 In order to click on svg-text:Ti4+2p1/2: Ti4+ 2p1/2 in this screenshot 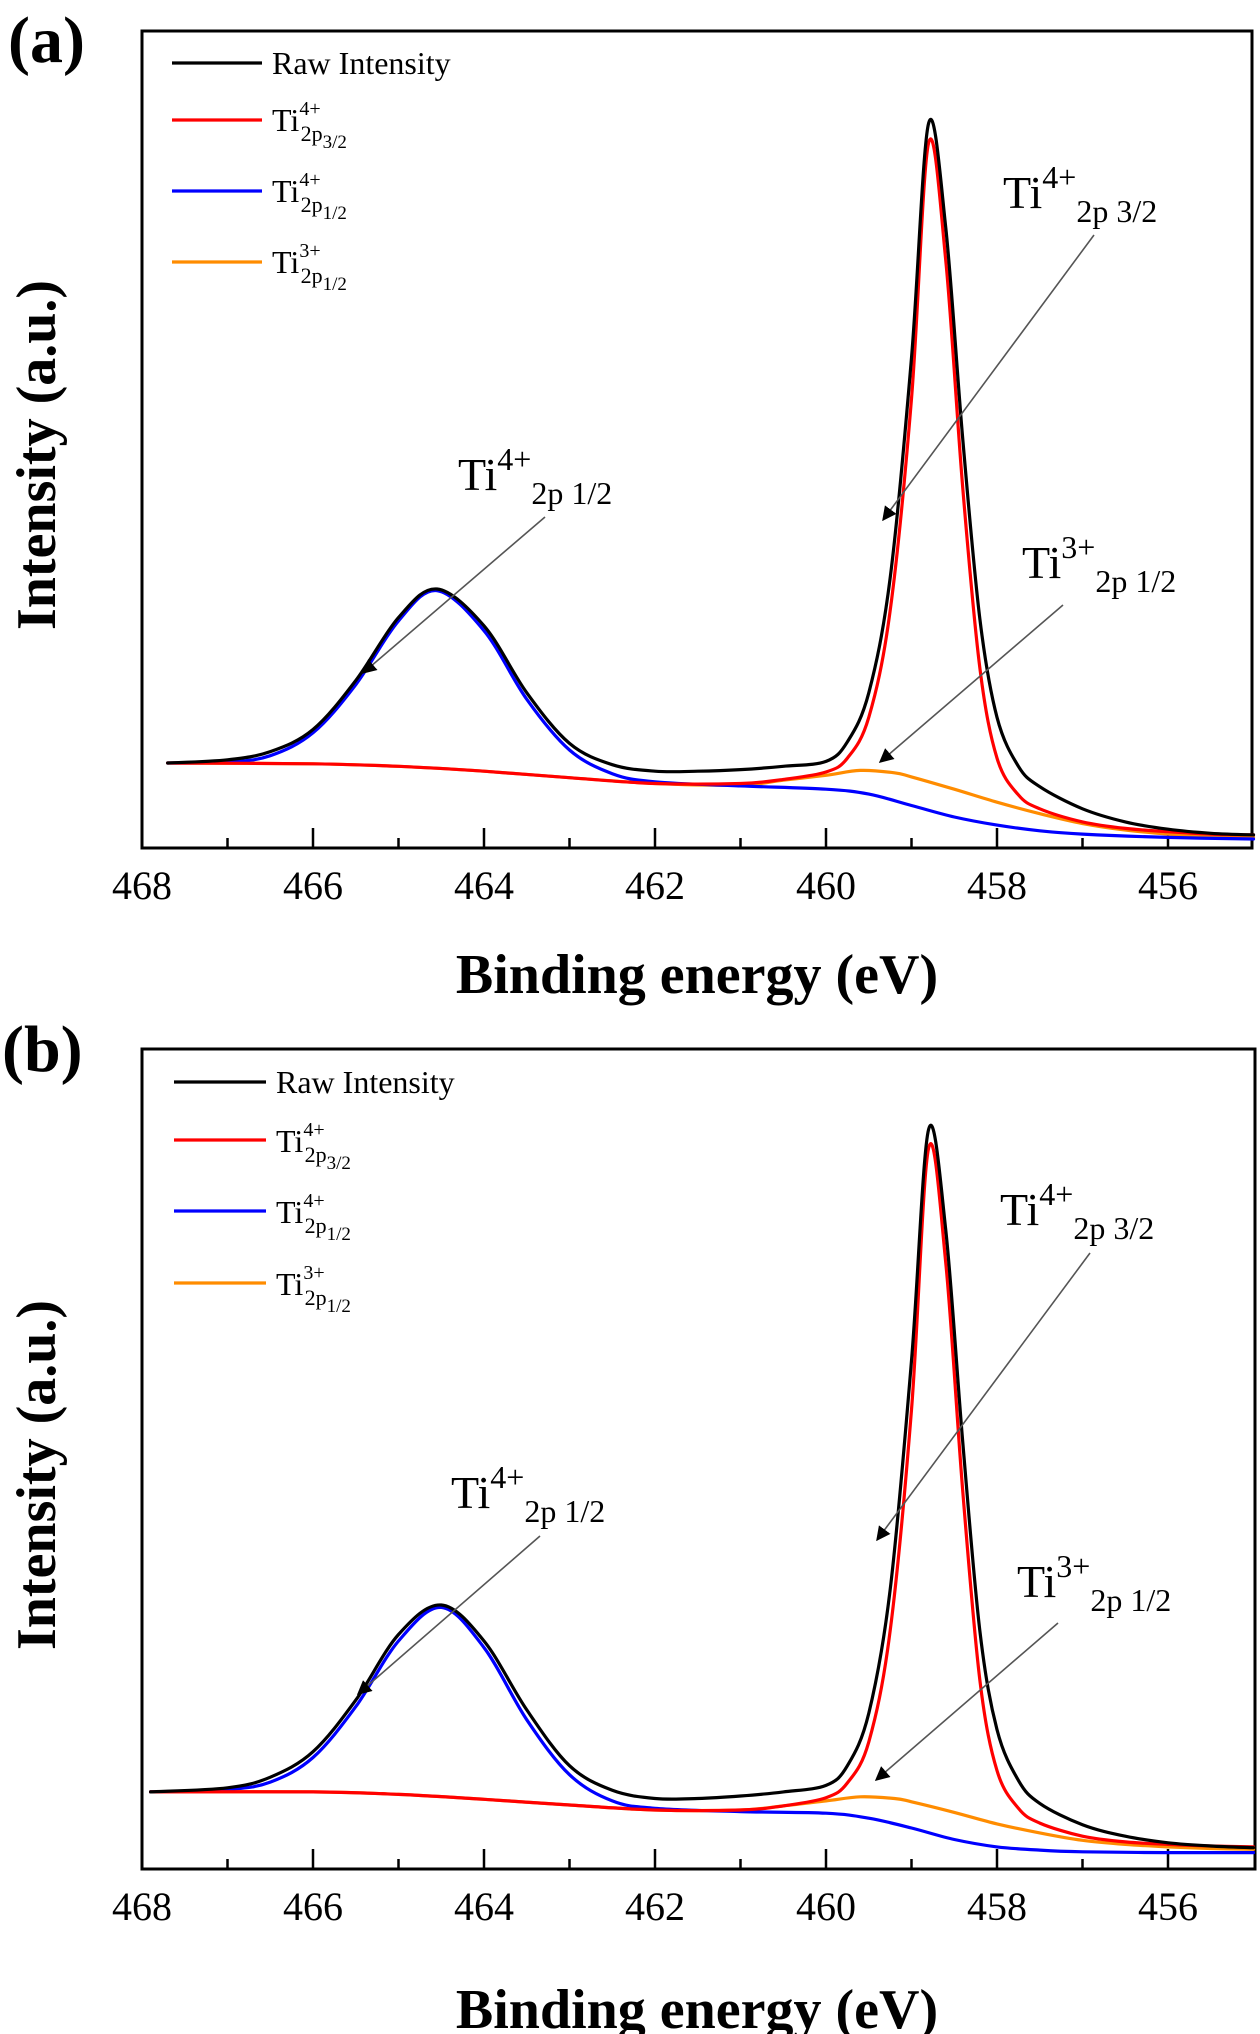, I will do `click(313, 1217)`.